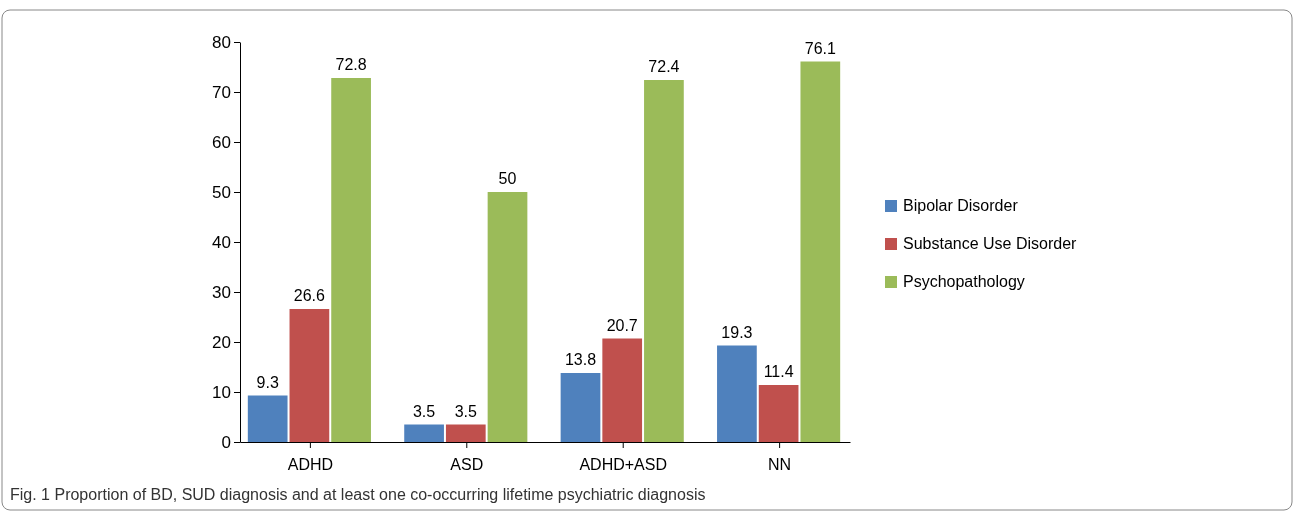 The image size is (1296, 522). I want to click on data-label: 76.1, so click(820, 48).